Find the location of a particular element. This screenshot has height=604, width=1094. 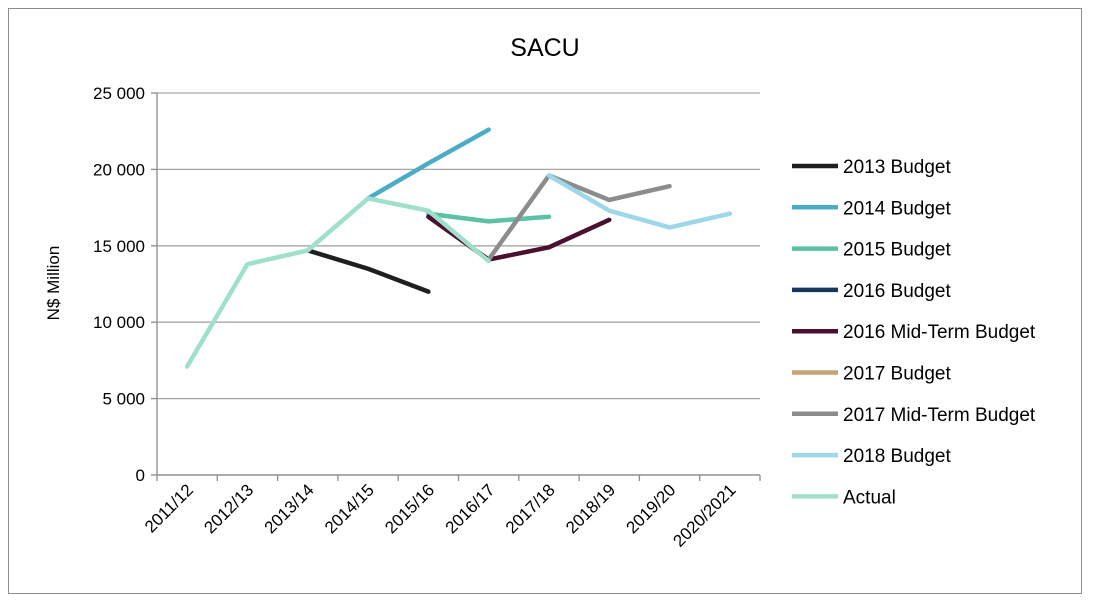

x-tick-label: 2020/2021 is located at coordinates (704, 515).